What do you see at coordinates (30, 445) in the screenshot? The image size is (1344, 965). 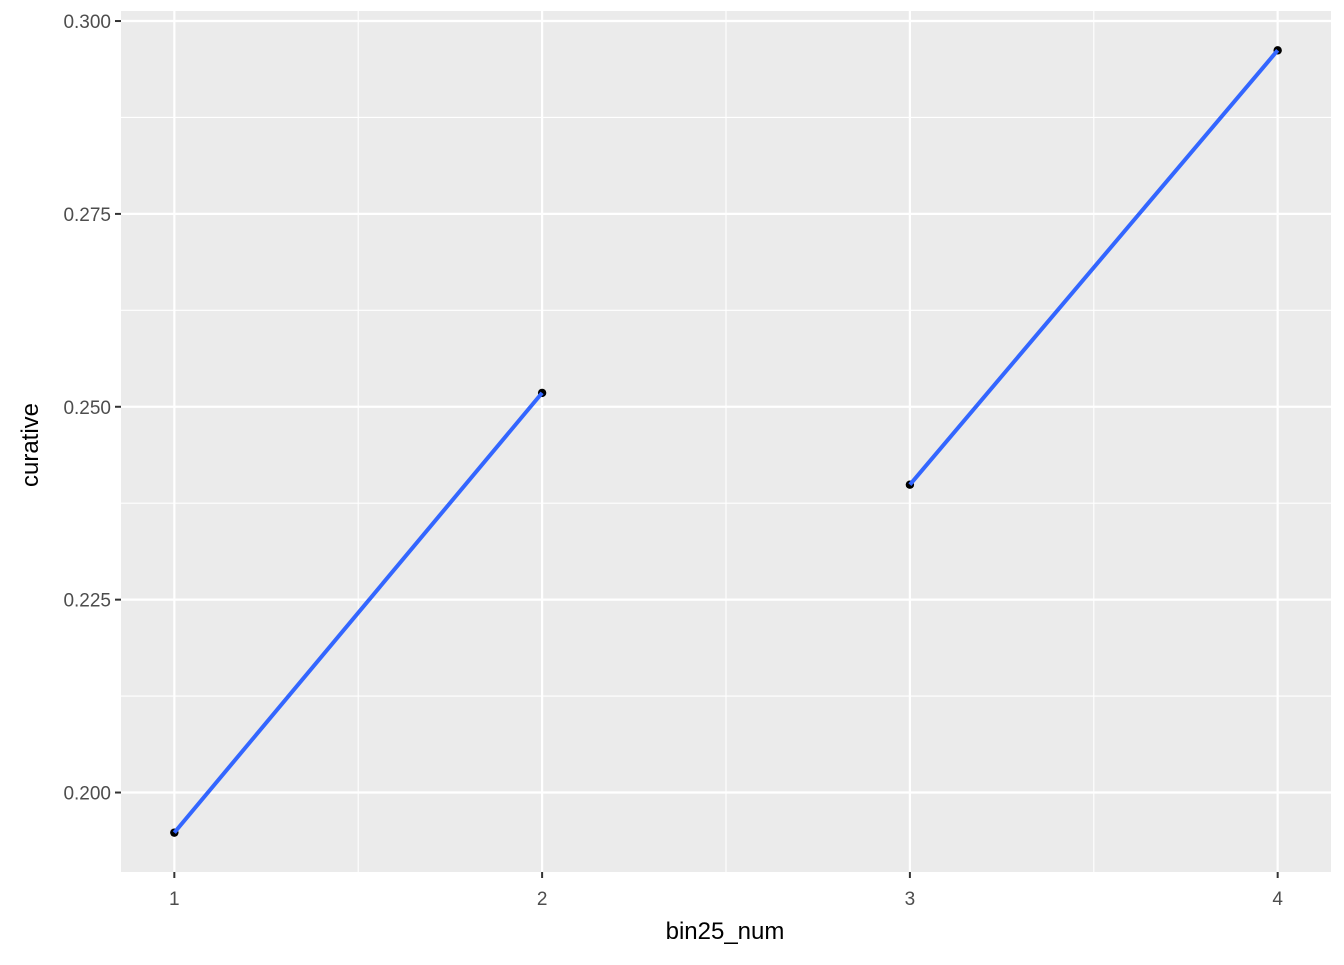 I see `y-axis-title: curative` at bounding box center [30, 445].